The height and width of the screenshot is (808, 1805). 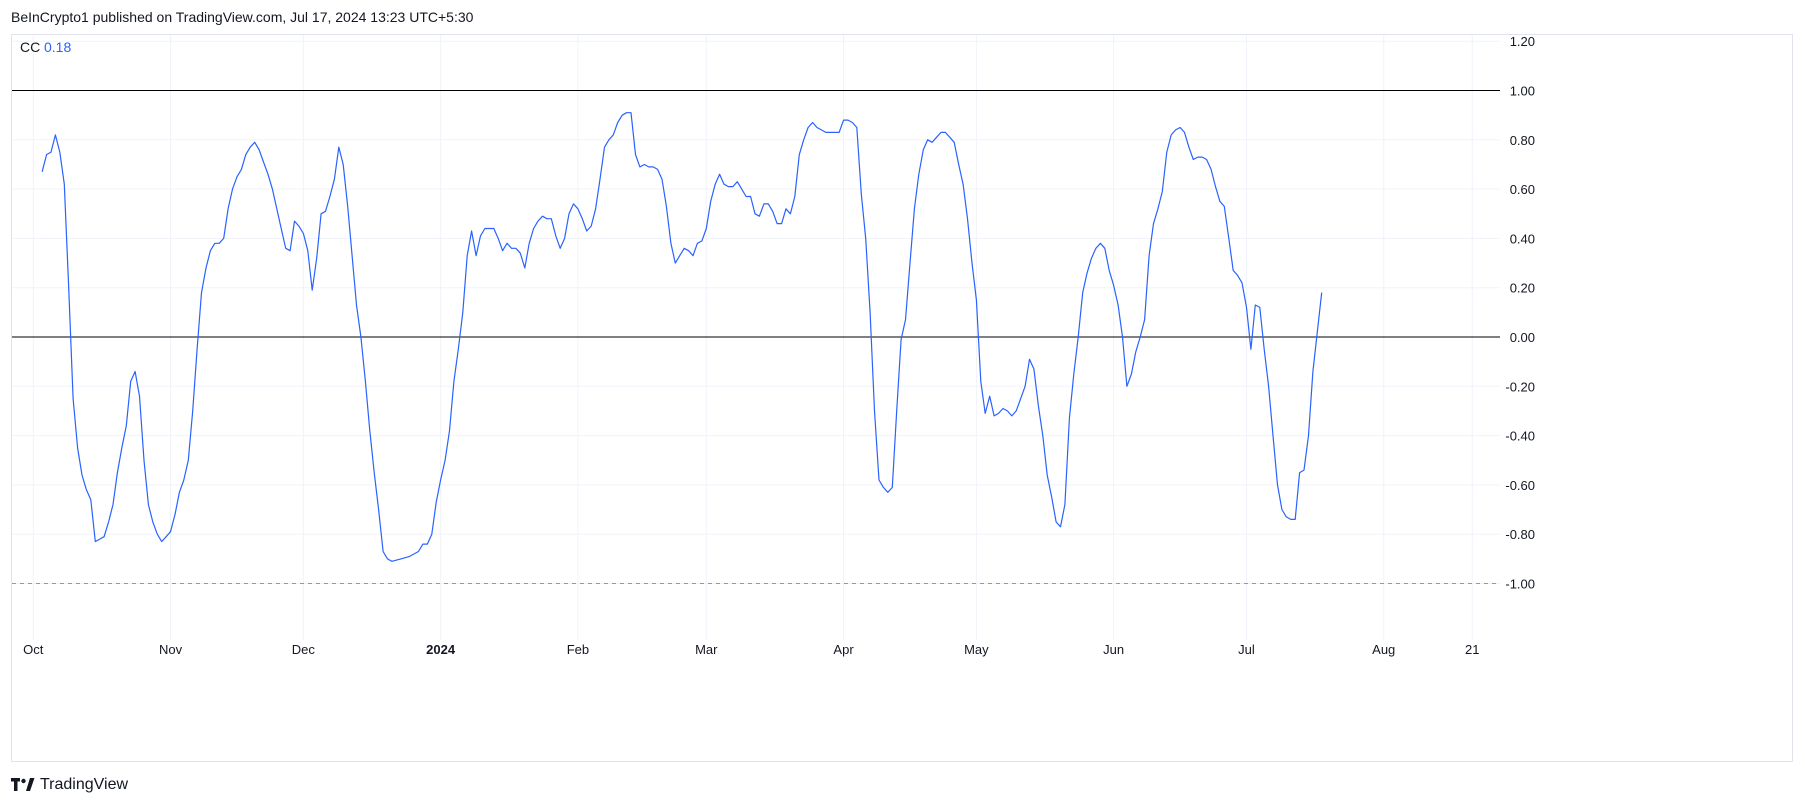 I want to click on y-tick-label: 0.40, so click(x=1522, y=238).